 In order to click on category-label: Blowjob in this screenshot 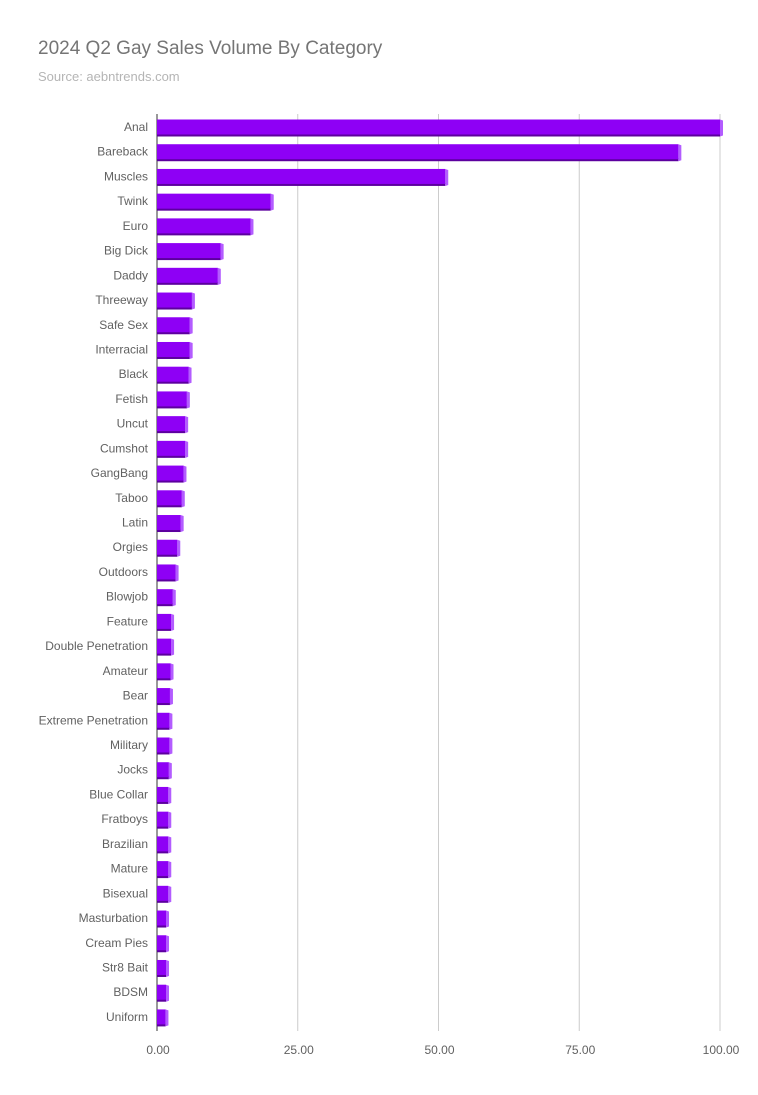, I will do `click(127, 597)`.